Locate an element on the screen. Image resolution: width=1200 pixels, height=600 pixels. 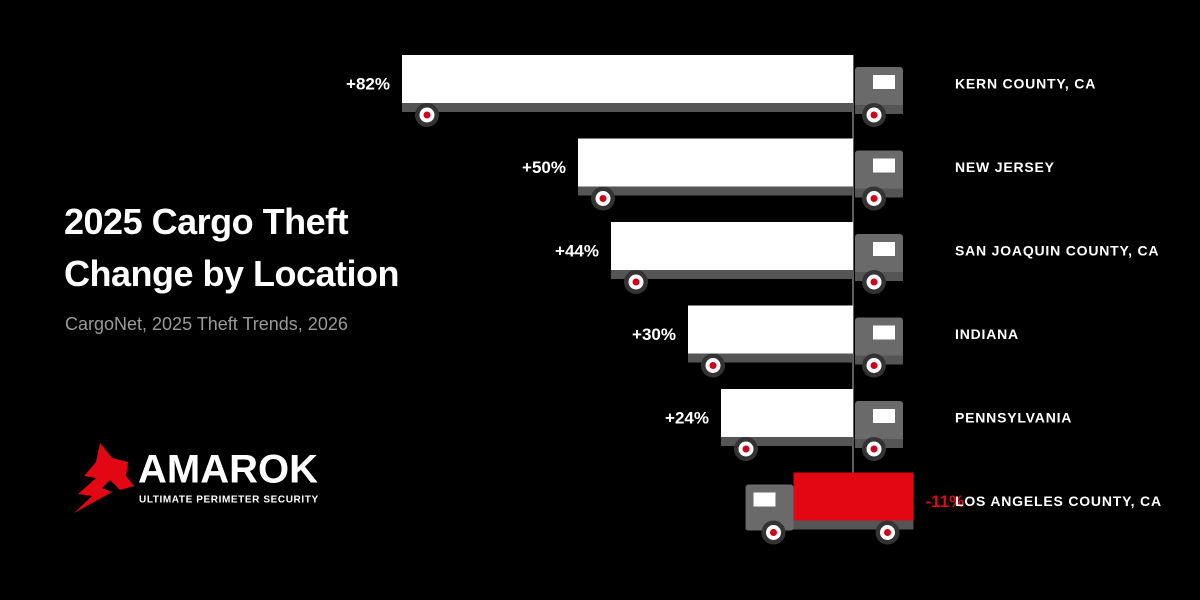
category-label: INDIANA is located at coordinates (987, 334).